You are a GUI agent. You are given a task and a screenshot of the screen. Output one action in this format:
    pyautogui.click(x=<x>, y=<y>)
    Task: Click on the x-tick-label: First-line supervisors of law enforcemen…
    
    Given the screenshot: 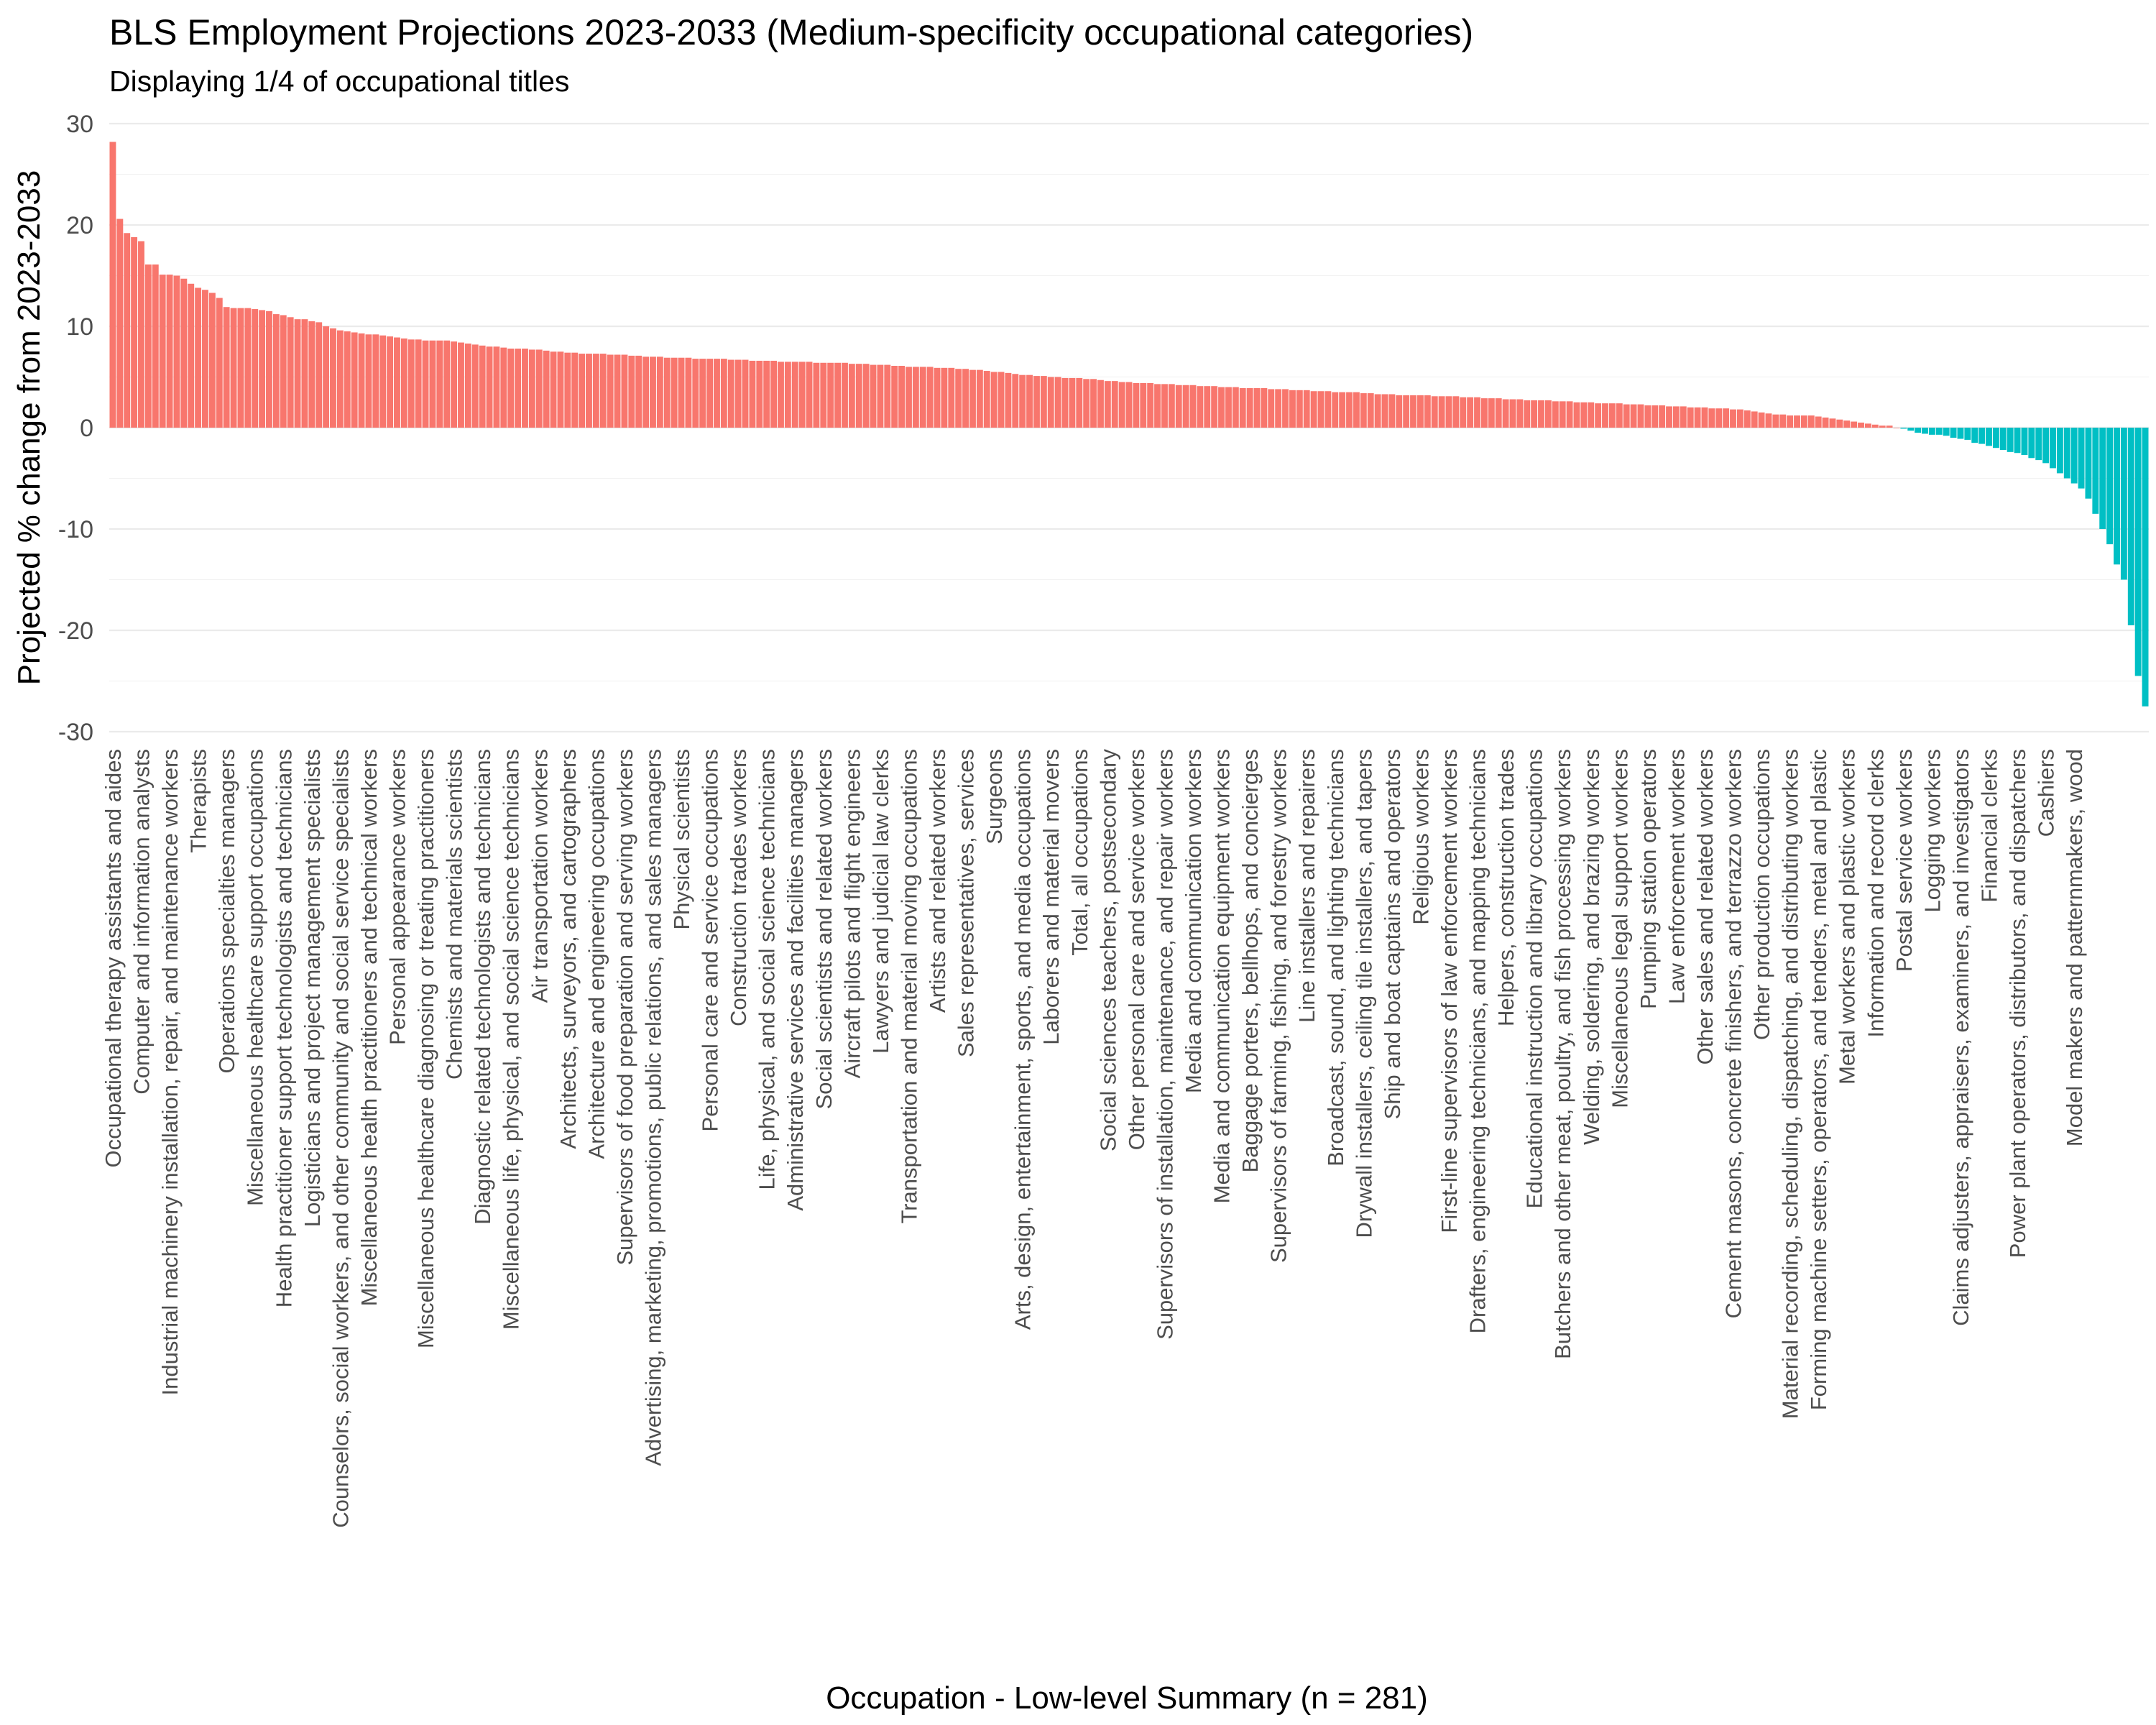 What is the action you would take?
    pyautogui.click(x=1449, y=991)
    